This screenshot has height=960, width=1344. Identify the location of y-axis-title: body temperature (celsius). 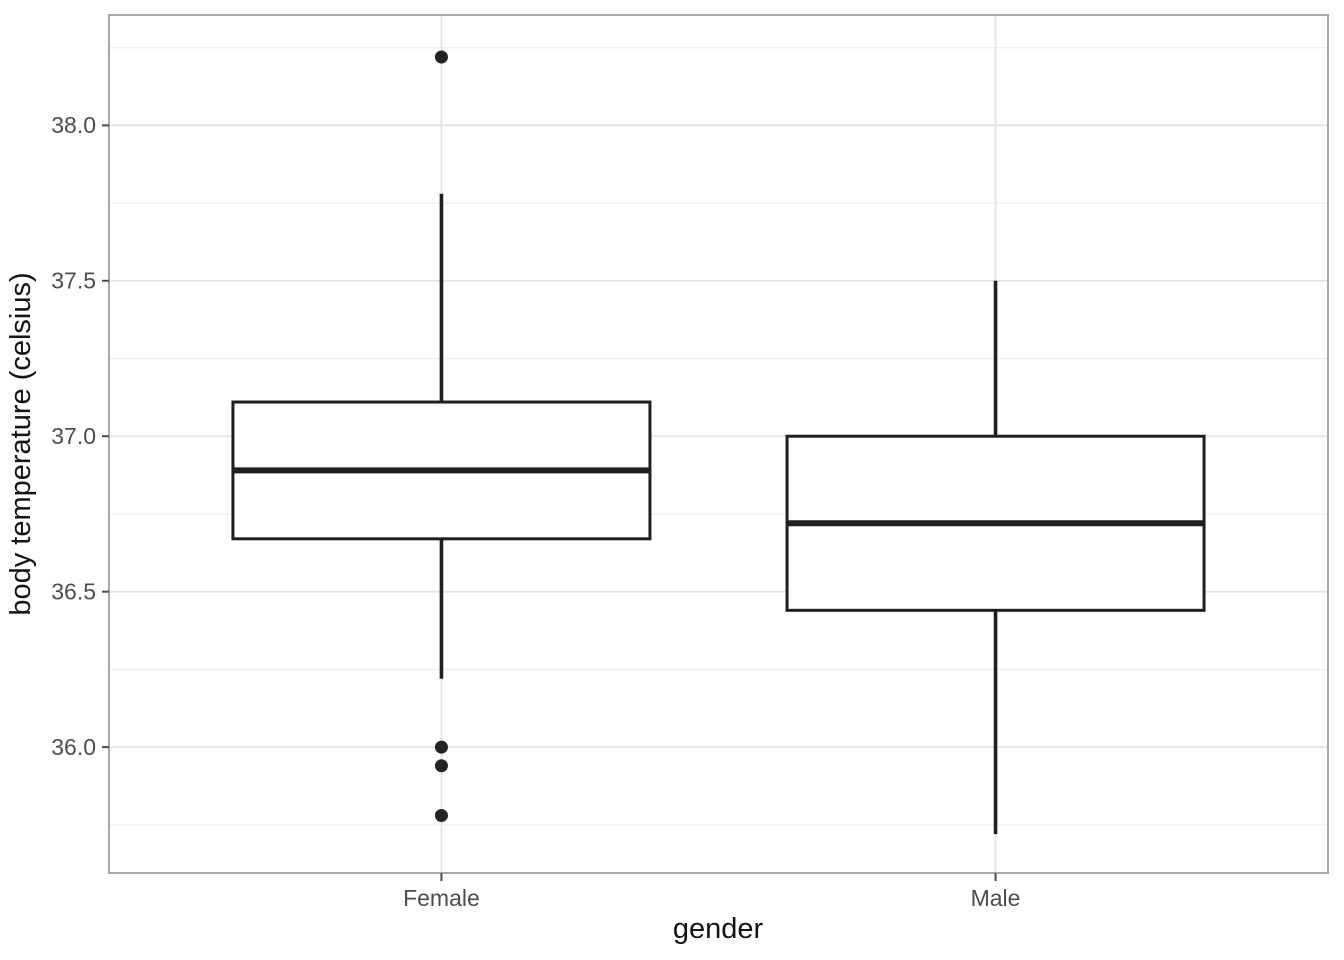
(21, 443).